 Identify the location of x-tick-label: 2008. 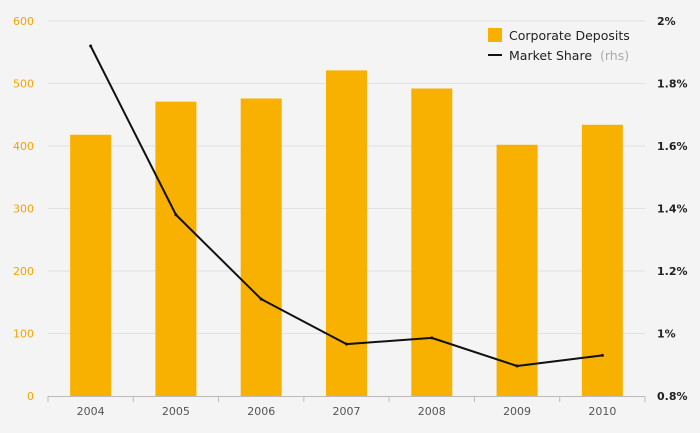
(432, 411).